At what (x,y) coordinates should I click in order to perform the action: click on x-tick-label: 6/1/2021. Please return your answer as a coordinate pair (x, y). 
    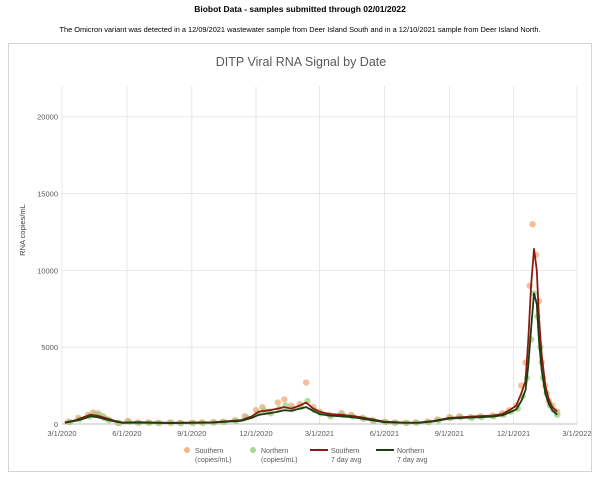
    Looking at the image, I should click on (384, 433).